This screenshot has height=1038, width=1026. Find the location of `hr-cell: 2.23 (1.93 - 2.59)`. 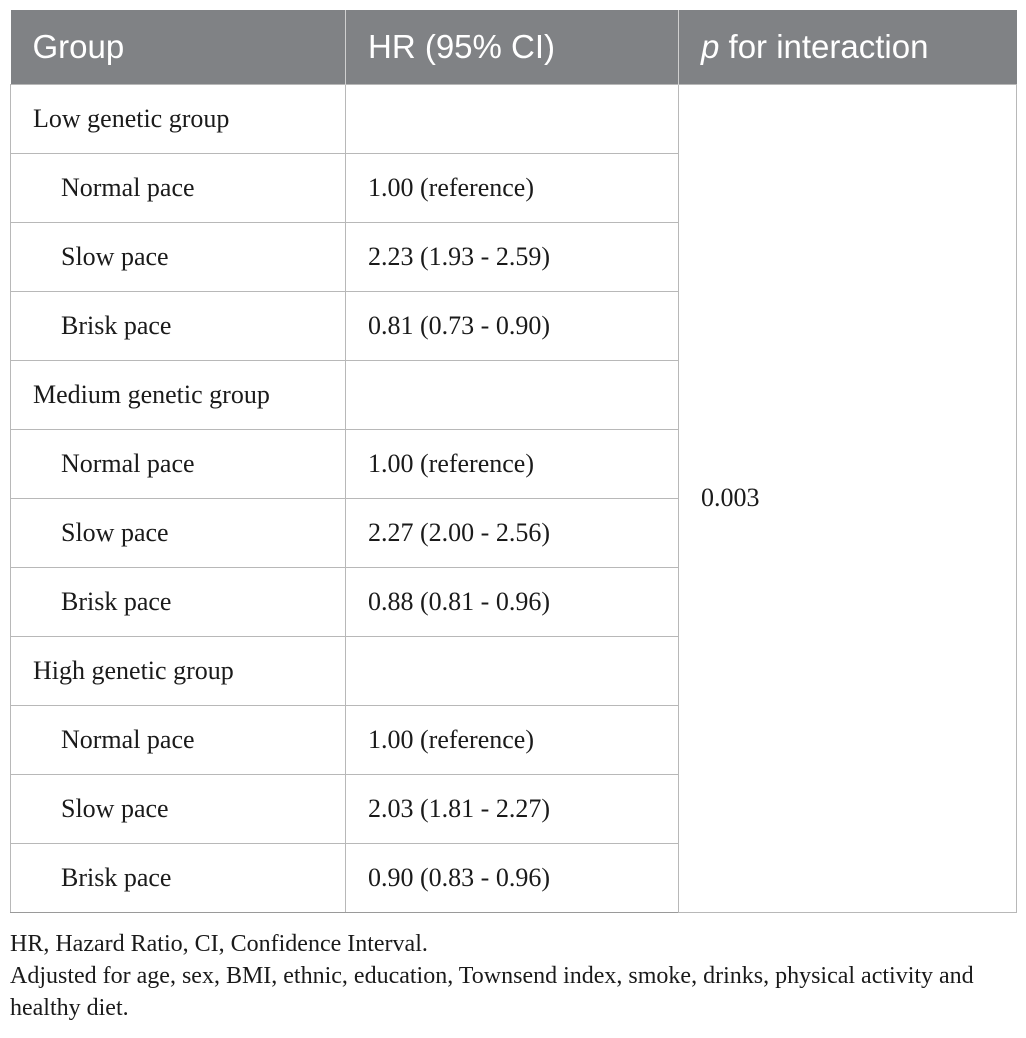

hr-cell: 2.23 (1.93 - 2.59) is located at coordinates (512, 256).